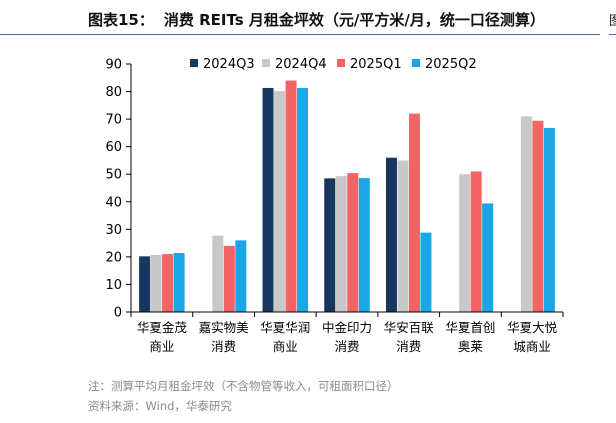 The width and height of the screenshot is (616, 423). I want to click on bar-3-2024Q4, so click(341, 244).